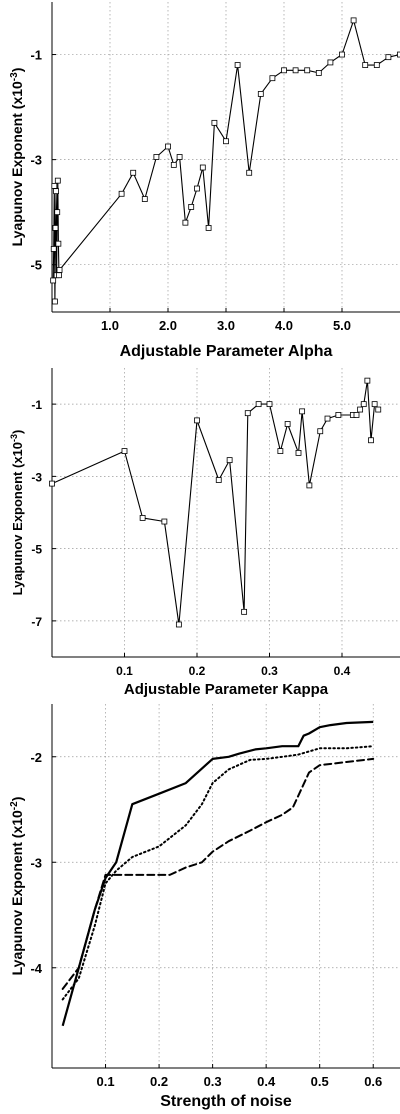 This screenshot has width=400, height=1114. Describe the element at coordinates (226, 351) in the screenshot. I see `x-axis-label: Adjustable Parameter Alpha` at that location.